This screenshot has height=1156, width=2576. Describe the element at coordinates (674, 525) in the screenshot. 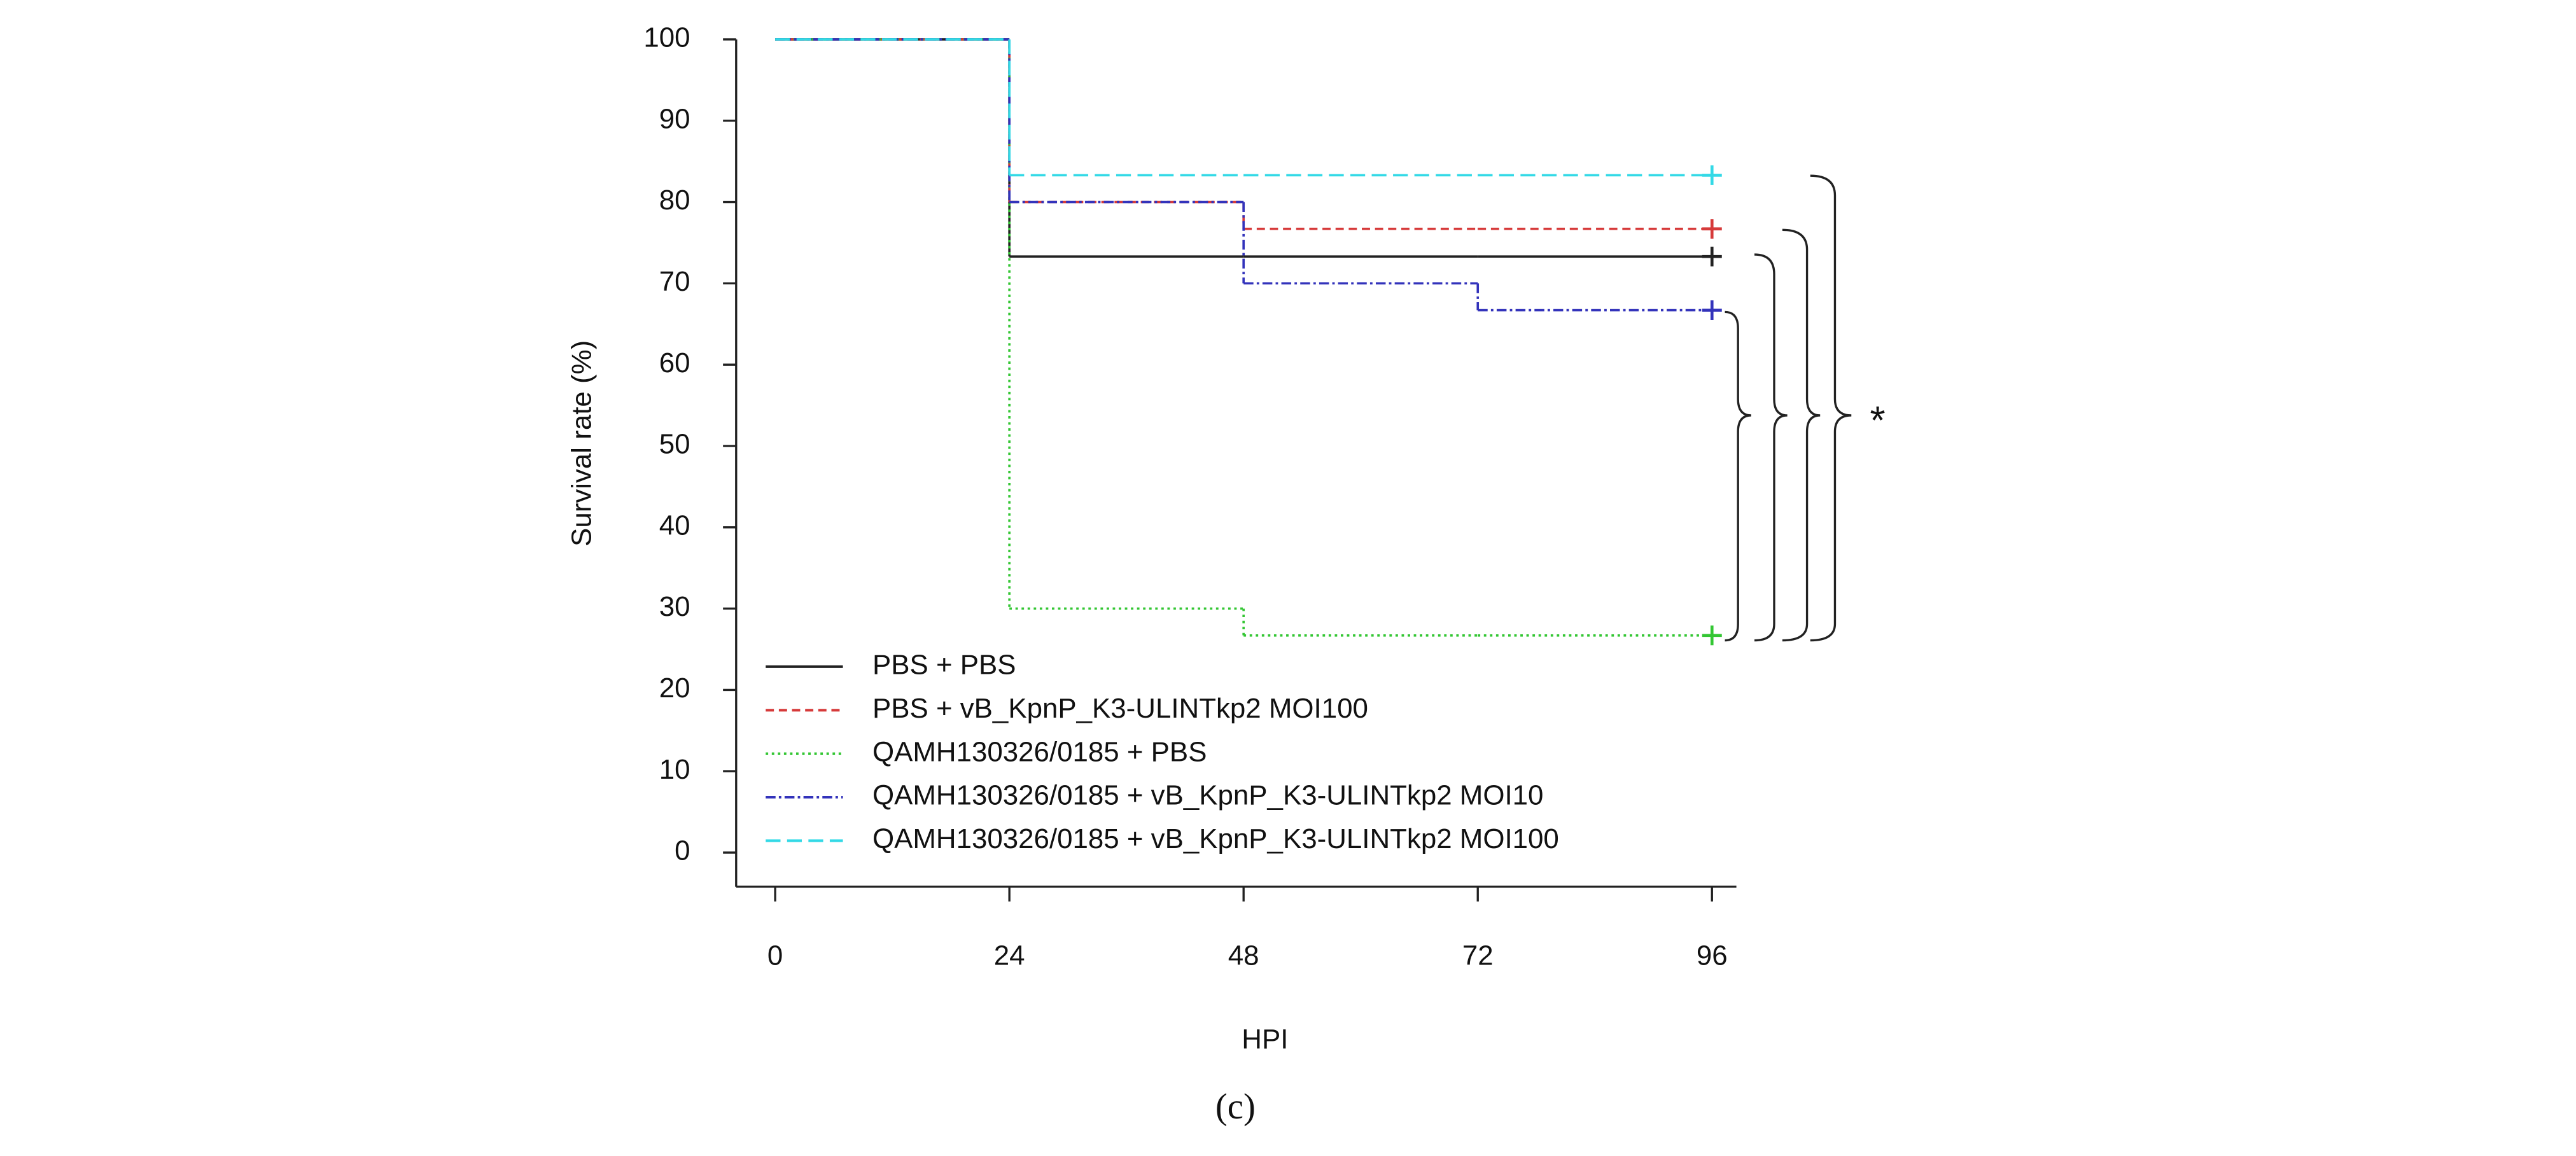

I see `y-tick-label: 40` at that location.